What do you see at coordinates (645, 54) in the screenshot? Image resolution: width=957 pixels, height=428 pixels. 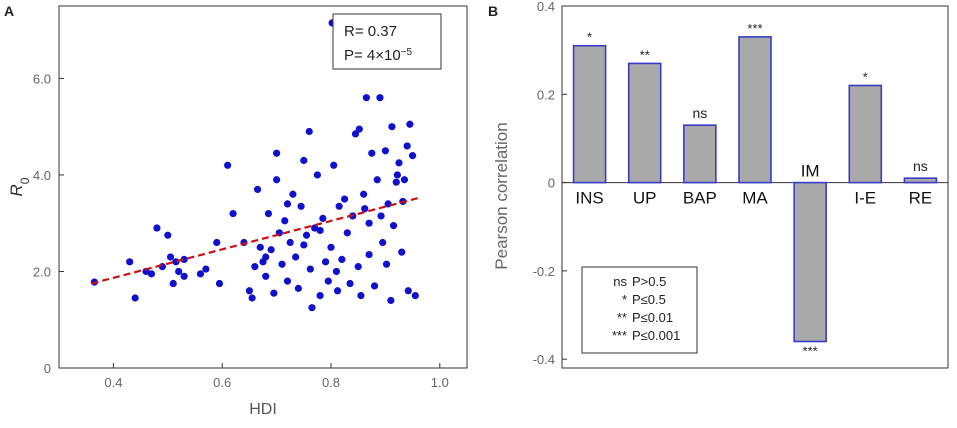 I see `panel-b-significance-label: **` at bounding box center [645, 54].